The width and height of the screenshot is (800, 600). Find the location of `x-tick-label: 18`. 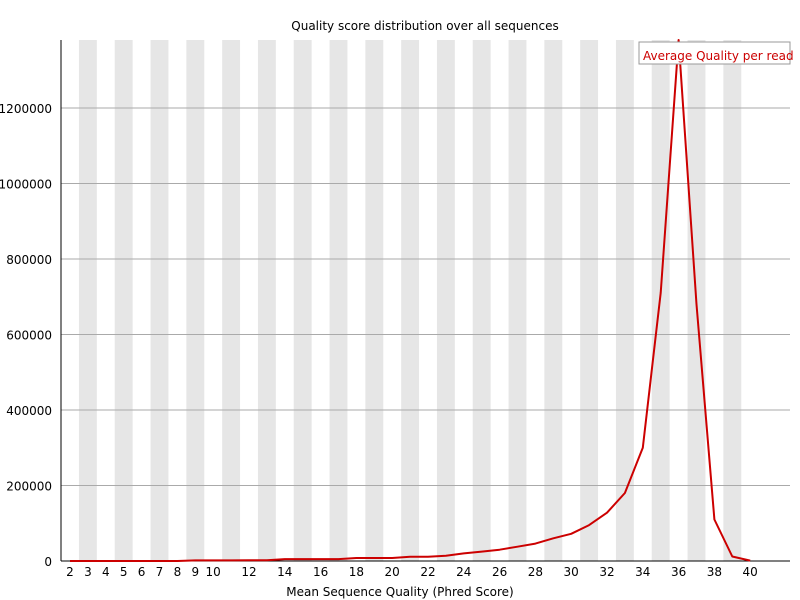

x-tick-label: 18 is located at coordinates (356, 572).